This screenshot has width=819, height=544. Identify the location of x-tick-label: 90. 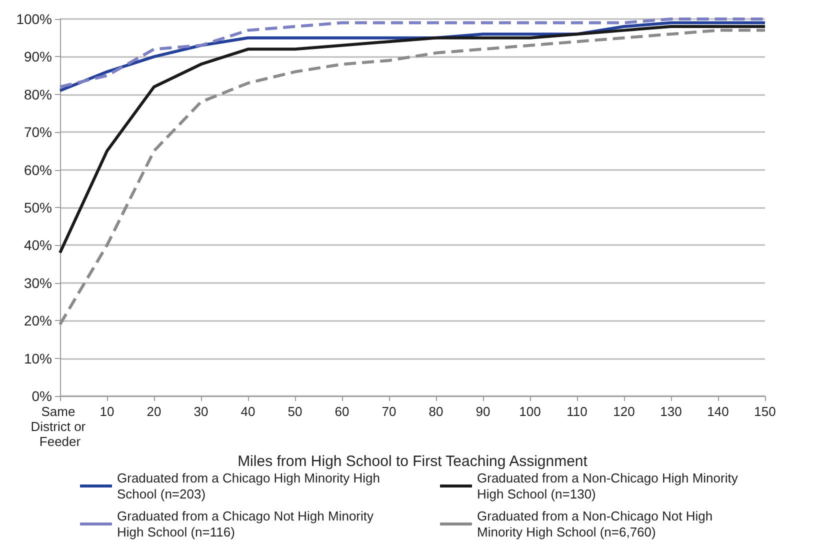
(483, 411).